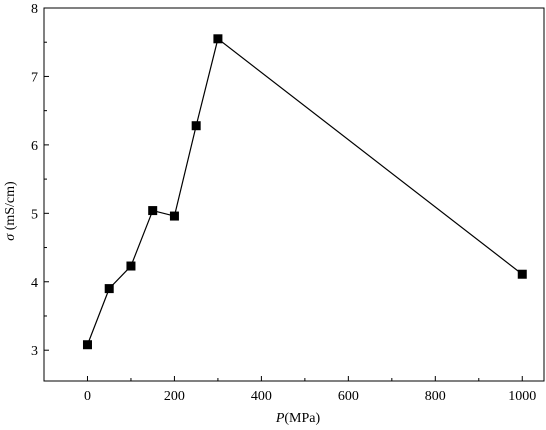 The image size is (546, 430). I want to click on x-tick-label: 200, so click(174, 396).